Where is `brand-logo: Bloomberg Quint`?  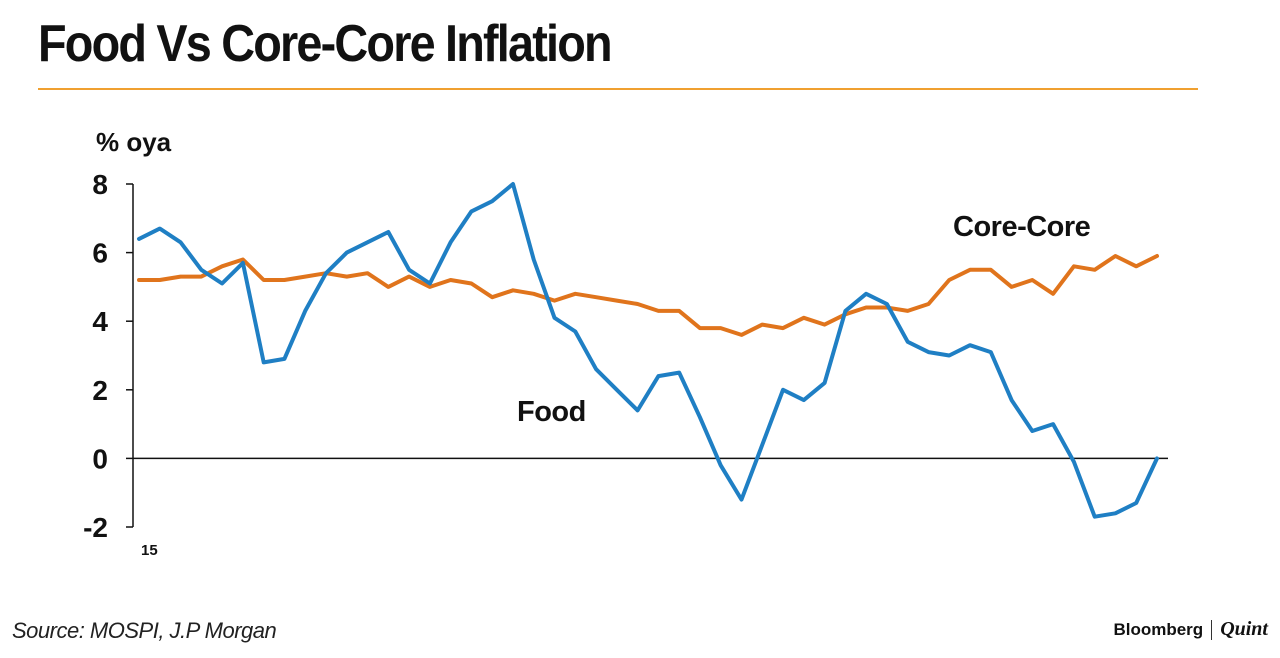 brand-logo: Bloomberg Quint is located at coordinates (1190, 629).